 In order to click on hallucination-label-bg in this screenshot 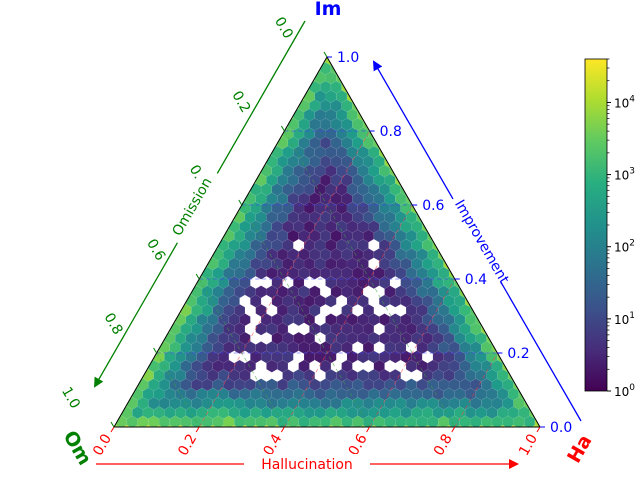, I will do `click(307, 464)`.